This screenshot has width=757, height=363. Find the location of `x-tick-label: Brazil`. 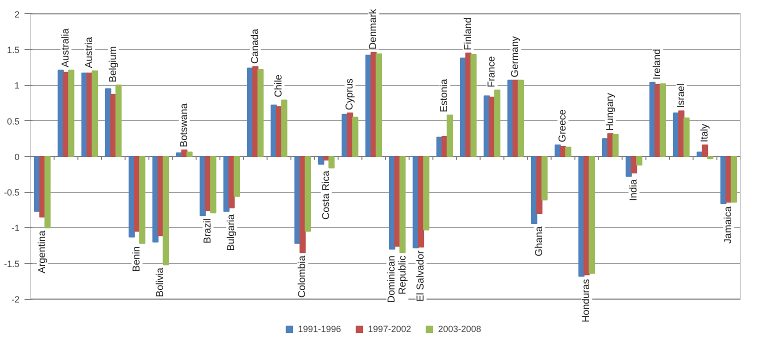

x-tick-label: Brazil is located at coordinates (208, 231).